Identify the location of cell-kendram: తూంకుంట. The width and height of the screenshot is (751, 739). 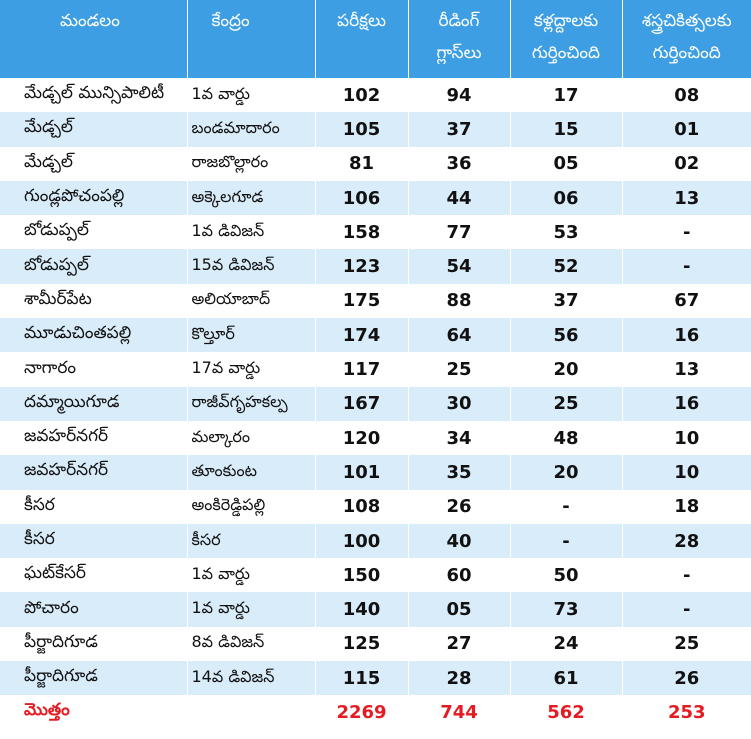
(251, 472).